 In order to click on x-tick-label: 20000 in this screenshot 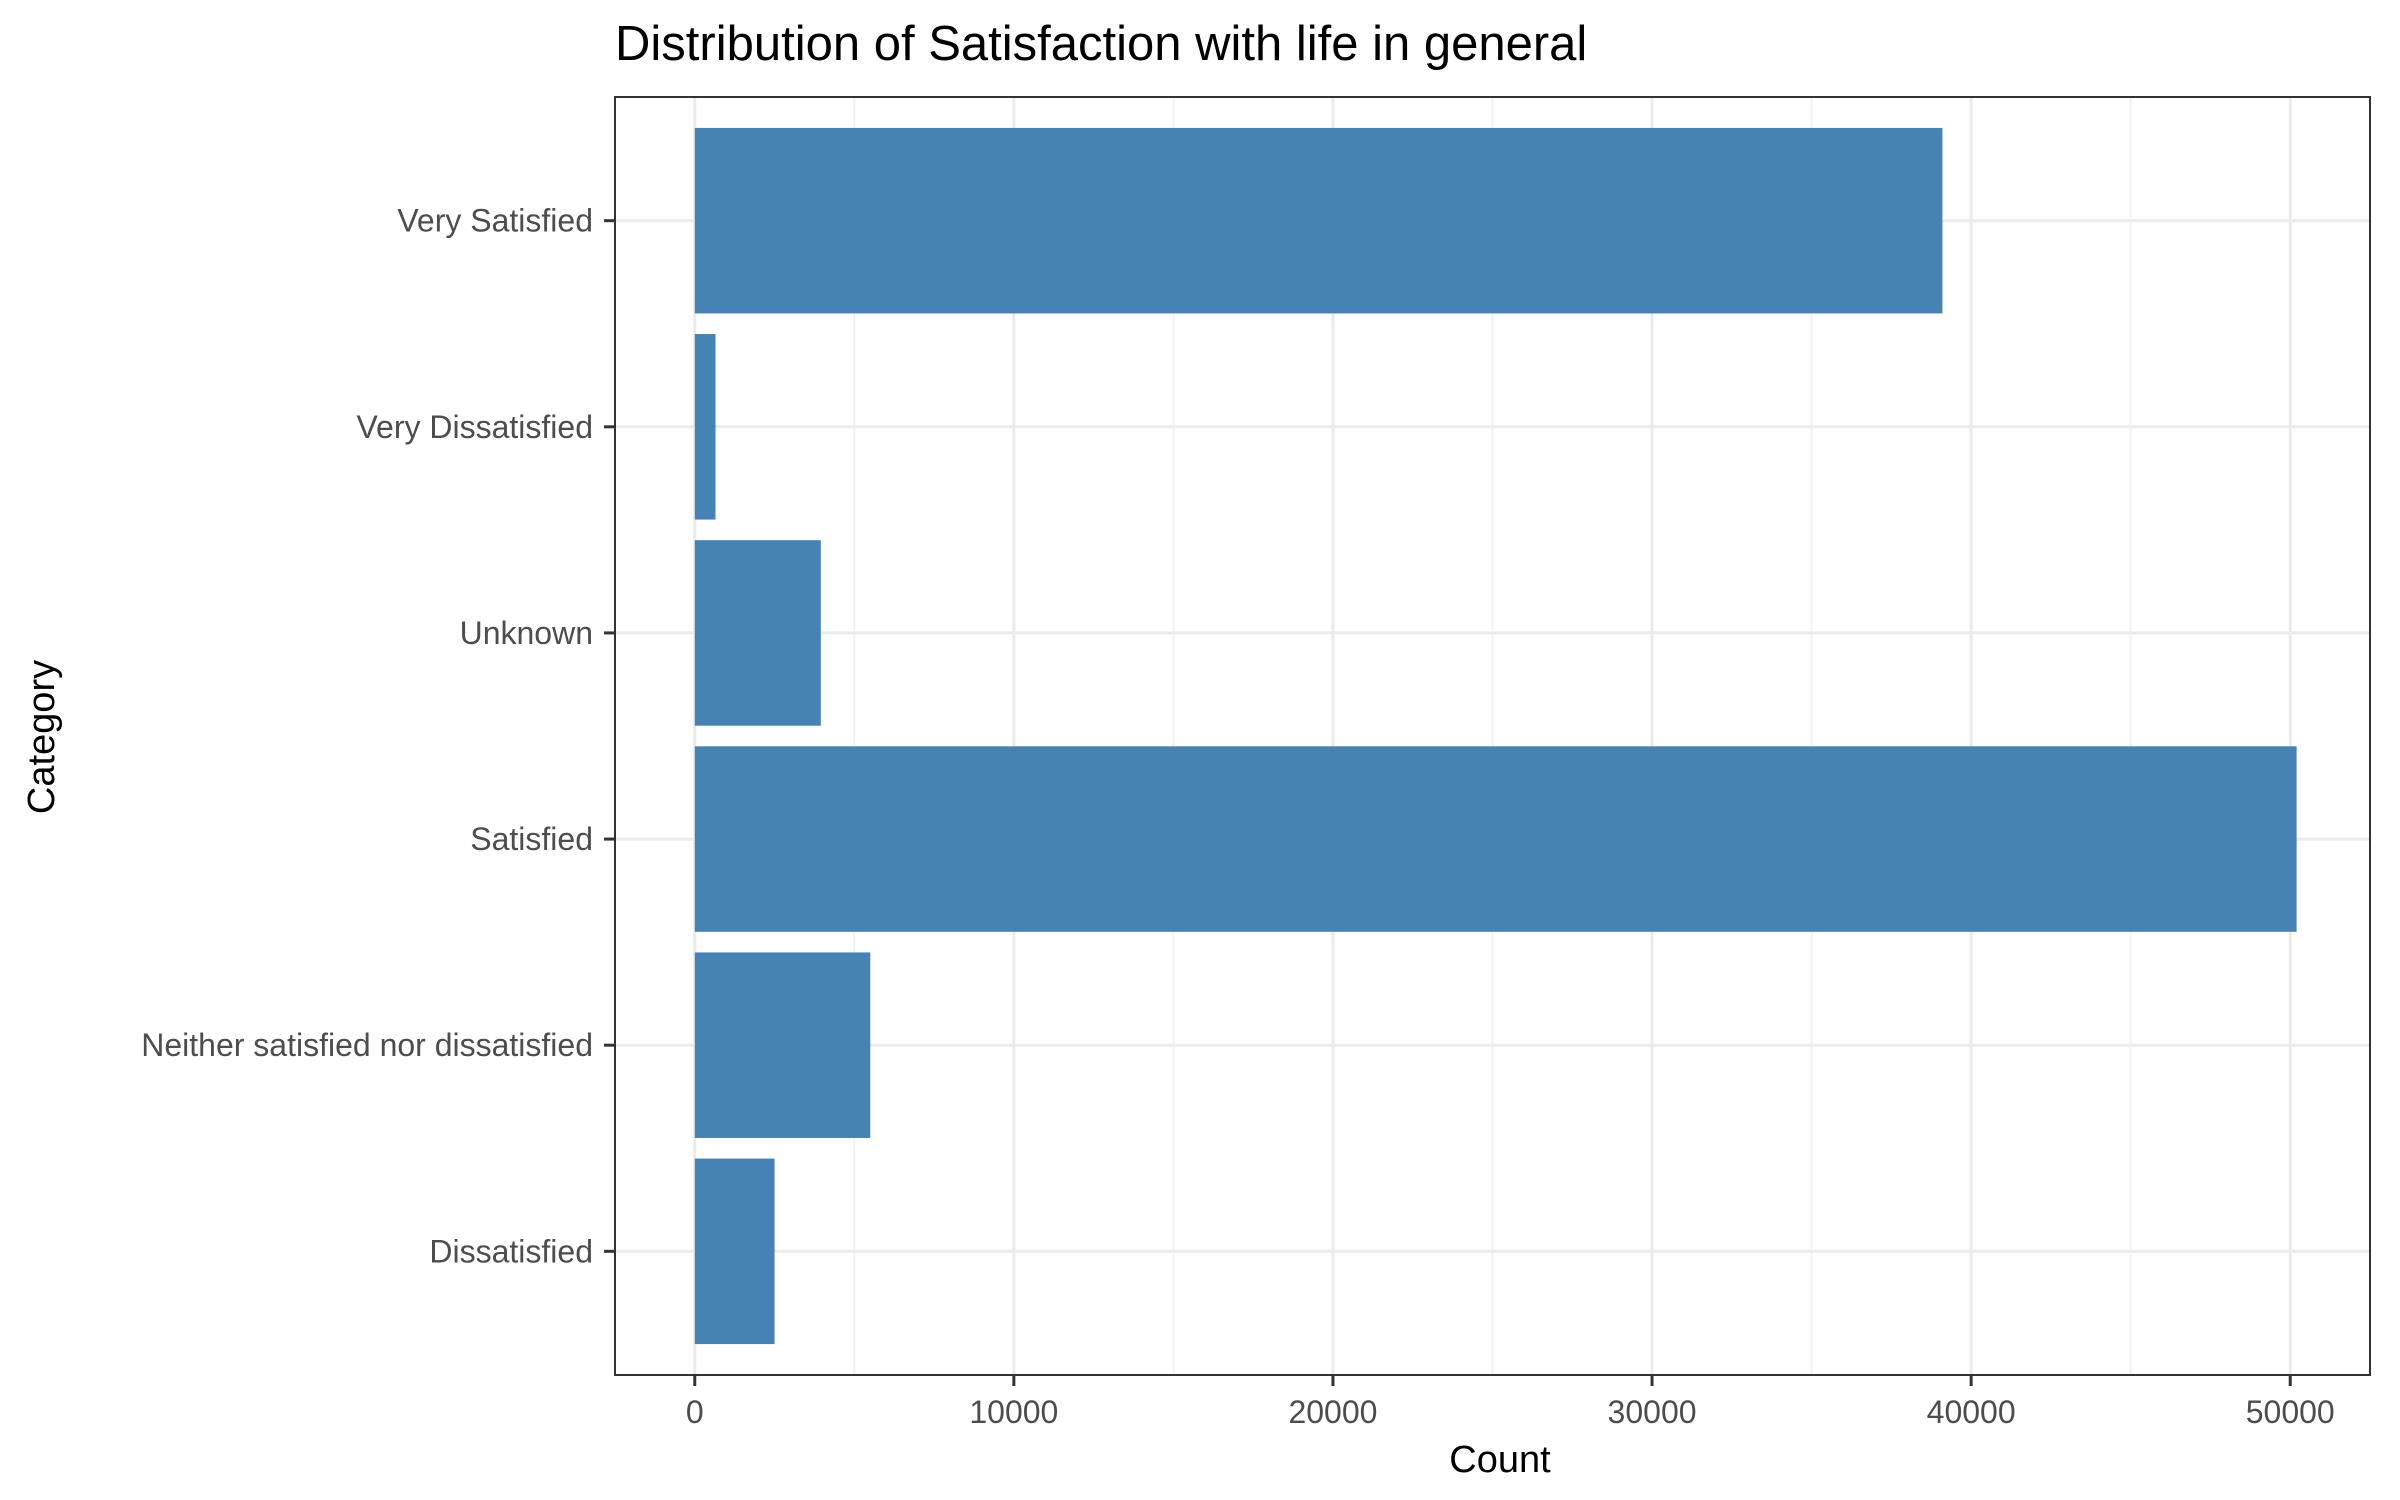, I will do `click(1332, 1412)`.